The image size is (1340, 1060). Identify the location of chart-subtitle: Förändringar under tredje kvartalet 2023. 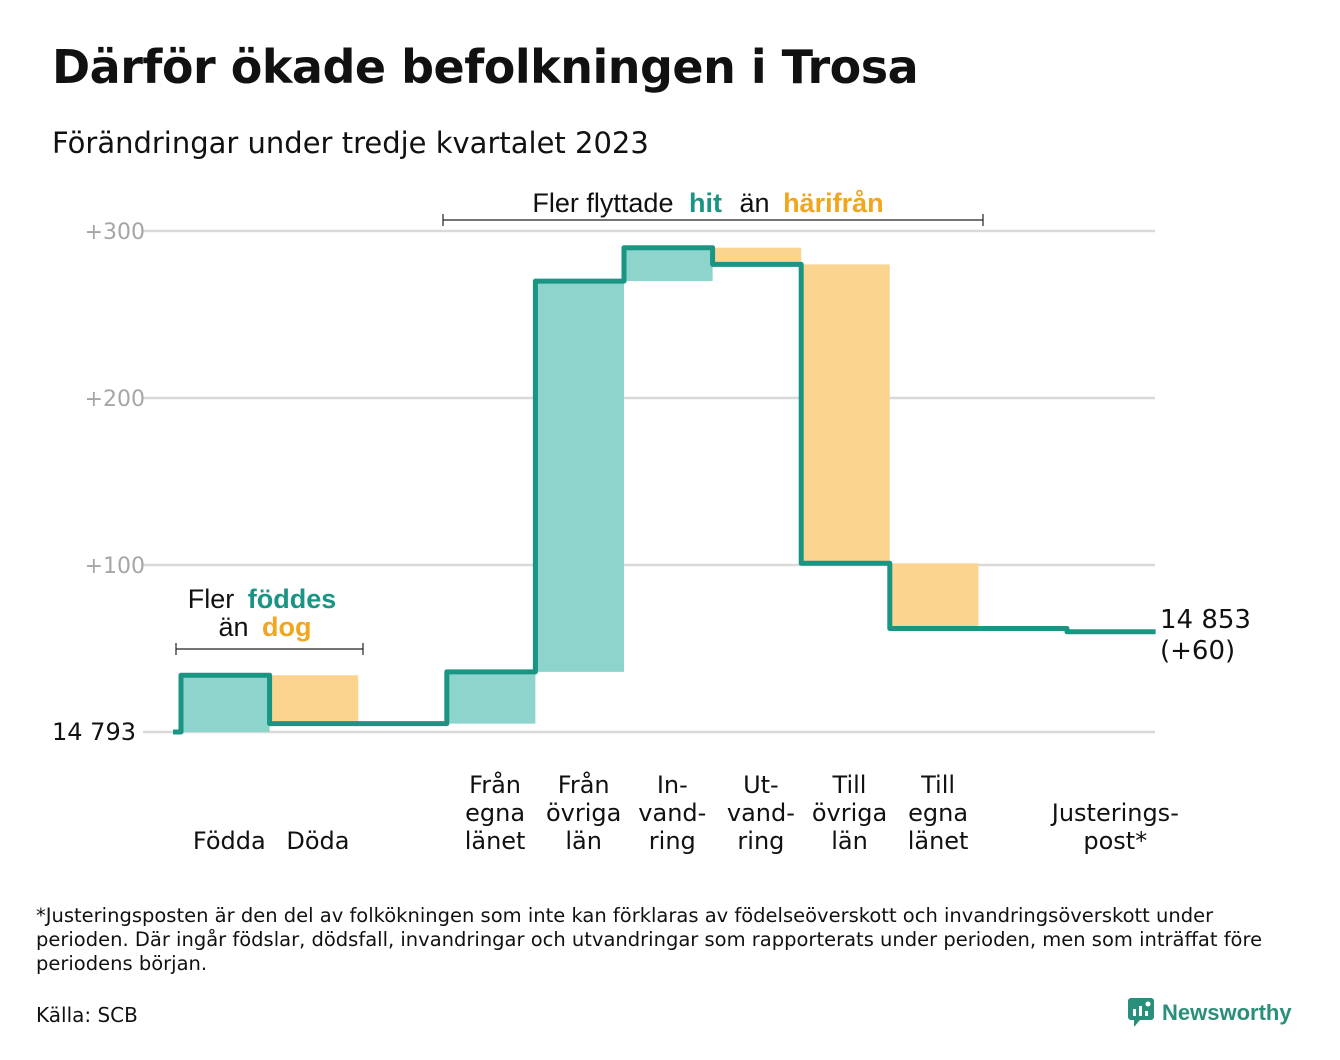
(350, 143).